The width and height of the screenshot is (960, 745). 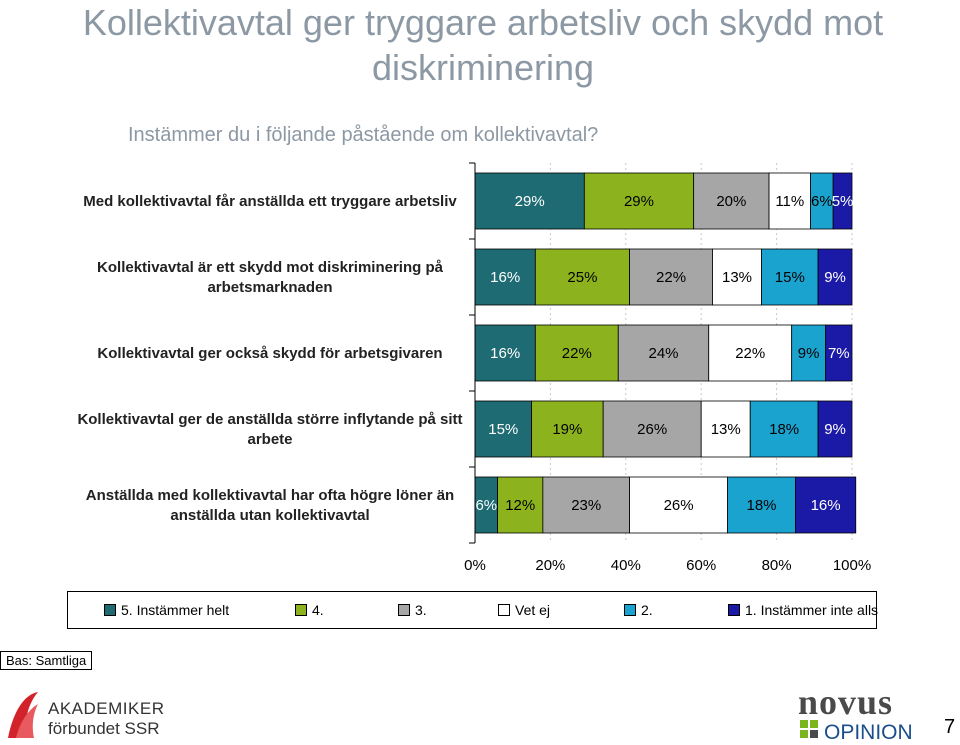 What do you see at coordinates (106, 708) in the screenshot?
I see `svg-text: AKADEMIKER` at bounding box center [106, 708].